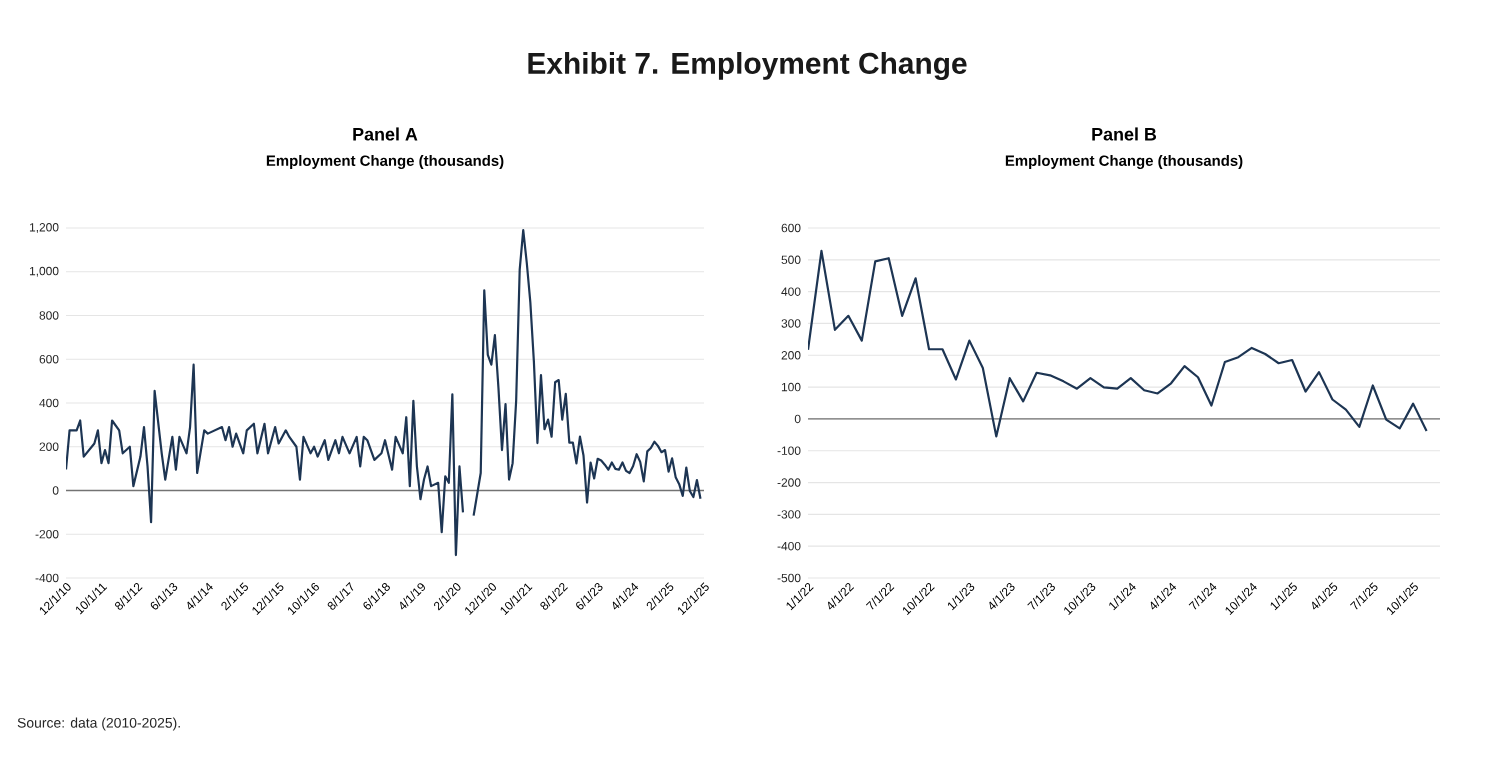  What do you see at coordinates (747, 66) in the screenshot?
I see `text: Exhibit 7. Employment Change` at bounding box center [747, 66].